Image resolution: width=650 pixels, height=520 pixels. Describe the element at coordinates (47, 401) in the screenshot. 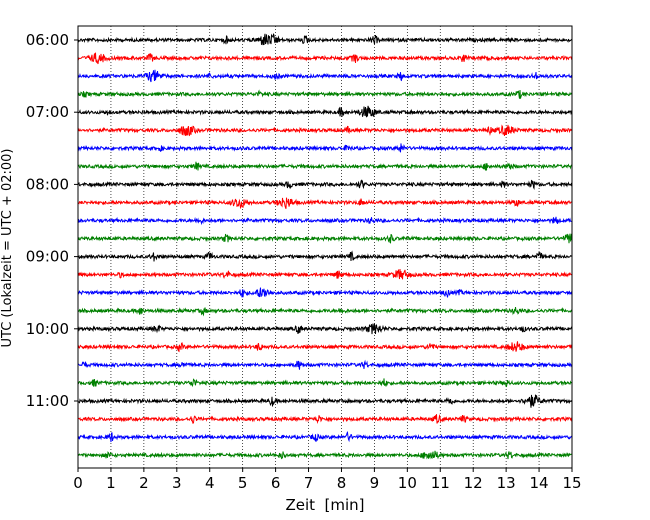

I see `y-tick-label: 11:00` at that location.